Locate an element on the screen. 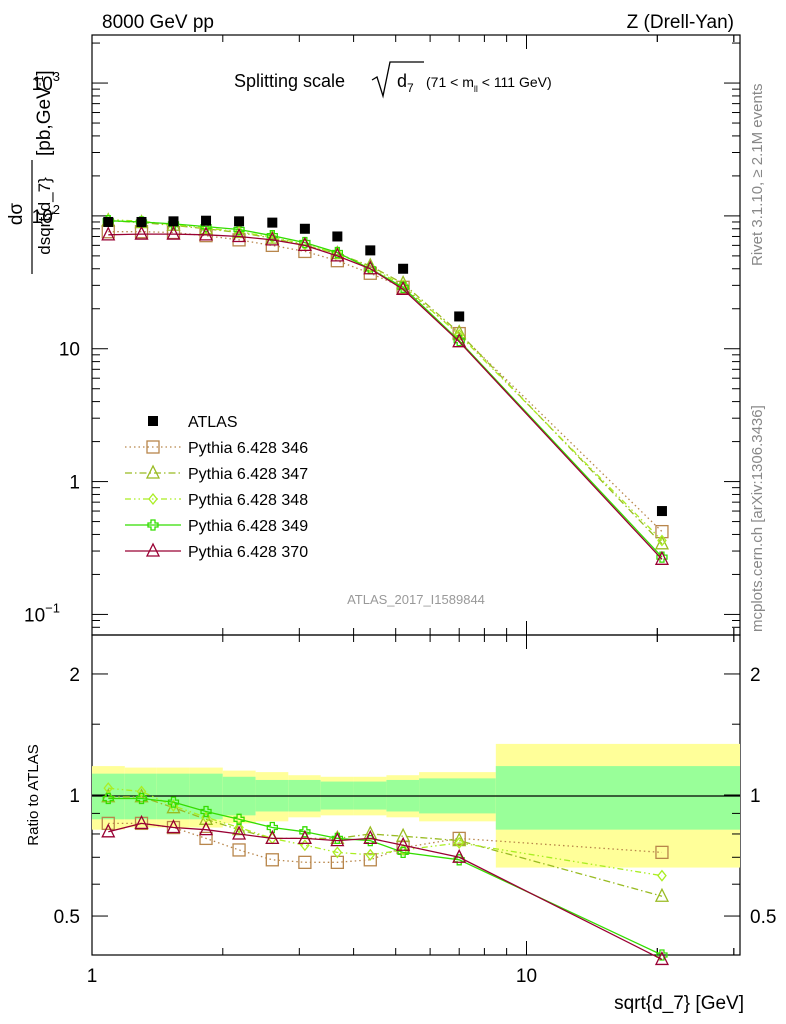 The height and width of the screenshot is (1024, 786). analysis-id-label: ATLAS_2017_I1589844 is located at coordinates (416, 599).